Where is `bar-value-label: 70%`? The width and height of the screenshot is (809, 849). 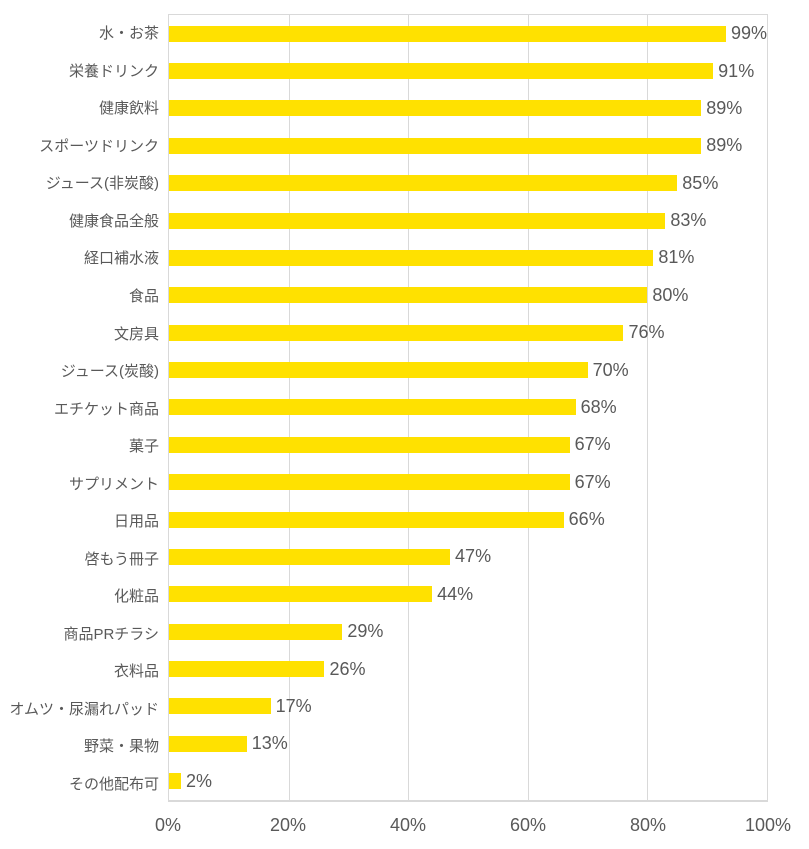 bar-value-label: 70% is located at coordinates (610, 369).